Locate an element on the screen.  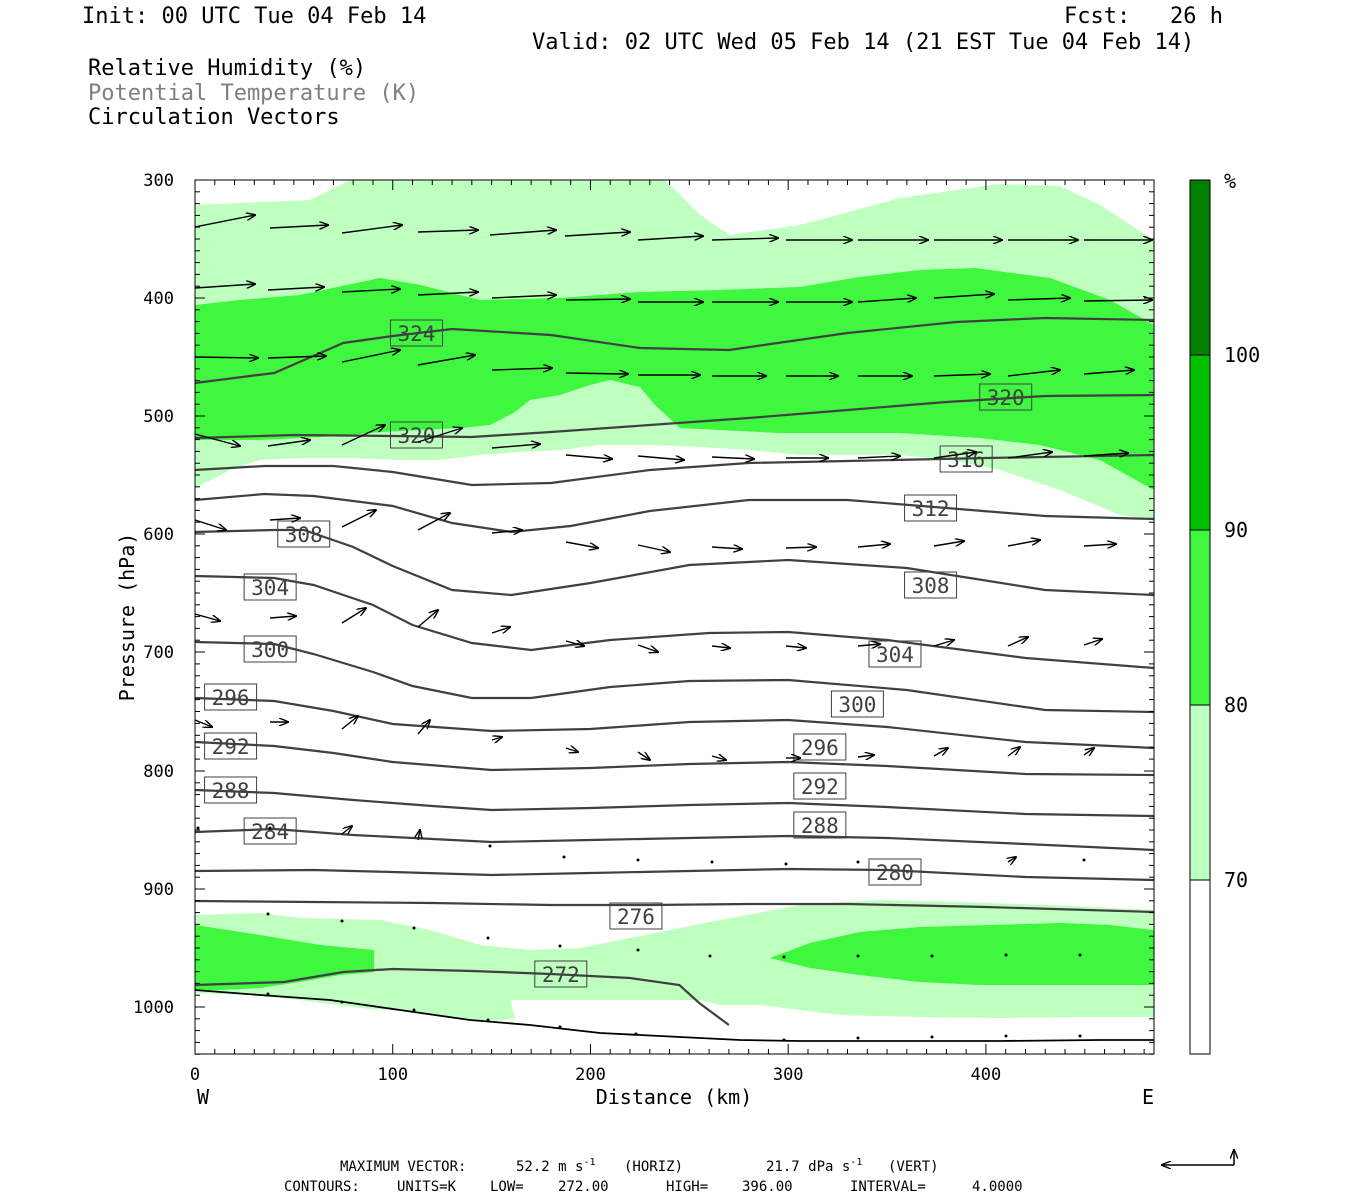
contours-label: CONTOURS: is located at coordinates (322, 1187).